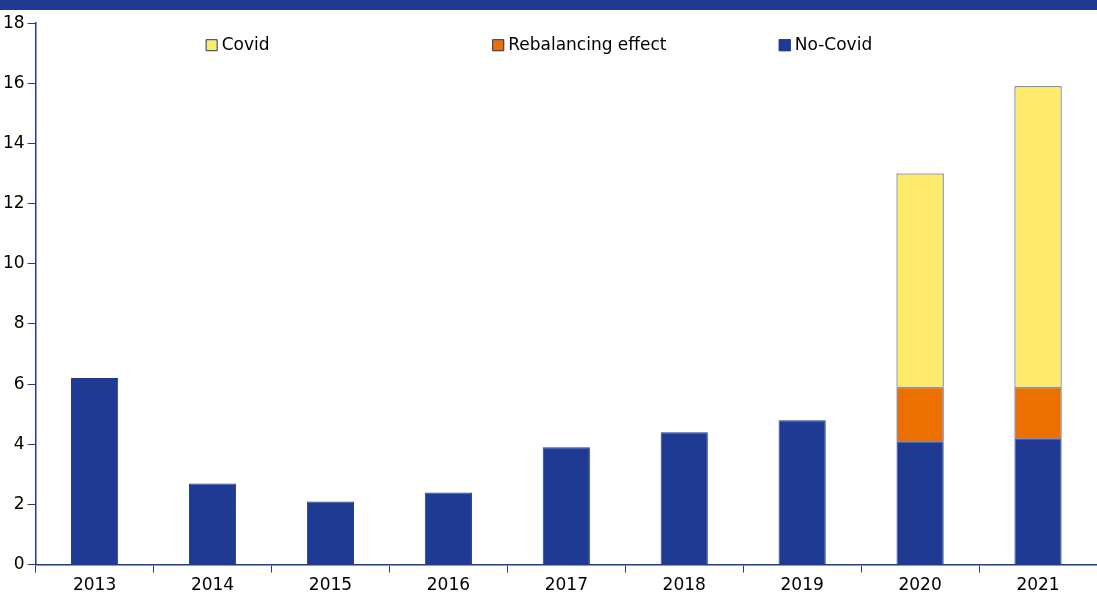 The image size is (1097, 599). I want to click on legend-label: No-Covid, so click(833, 43).